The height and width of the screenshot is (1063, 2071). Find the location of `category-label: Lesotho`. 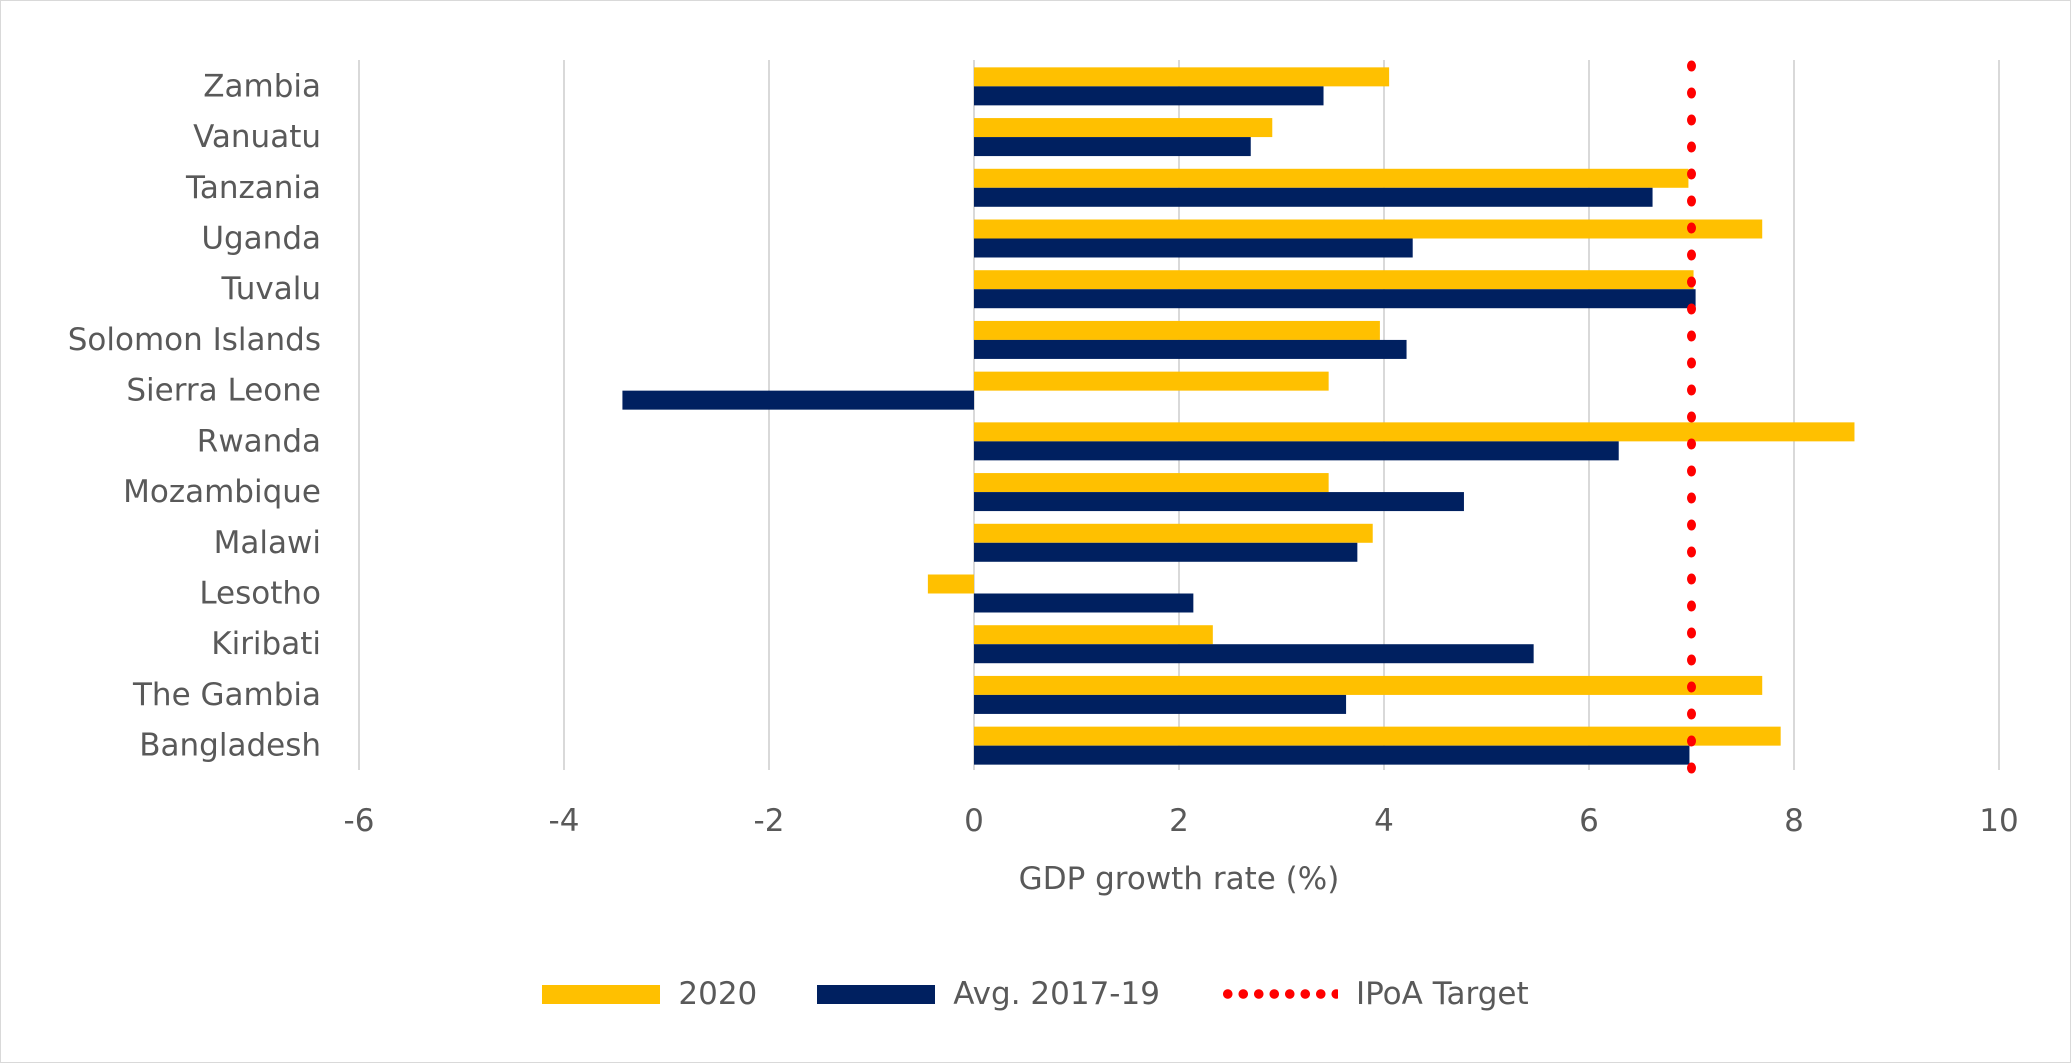

category-label: Lesotho is located at coordinates (260, 594).